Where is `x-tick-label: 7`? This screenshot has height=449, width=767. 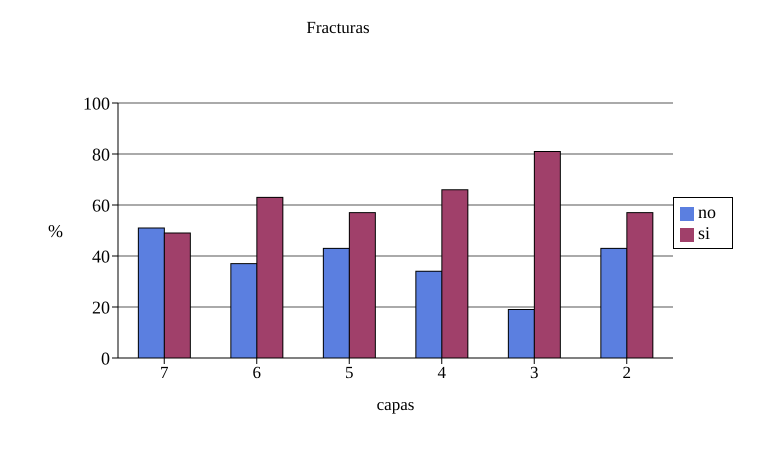
x-tick-label: 7 is located at coordinates (164, 372).